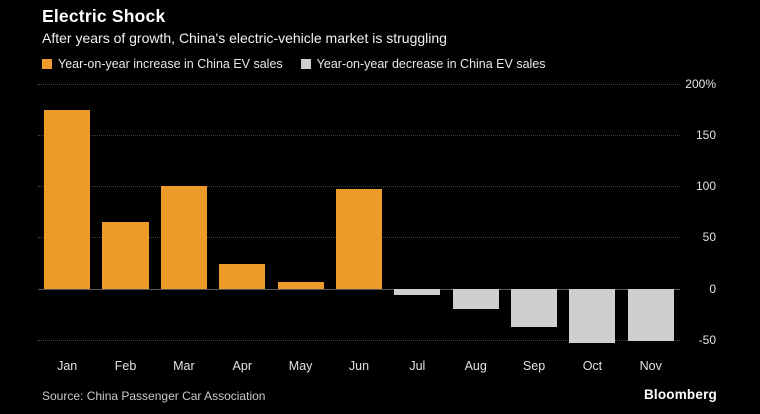 Image resolution: width=760 pixels, height=414 pixels. Describe the element at coordinates (534, 308) in the screenshot. I see `bar-sep` at that location.